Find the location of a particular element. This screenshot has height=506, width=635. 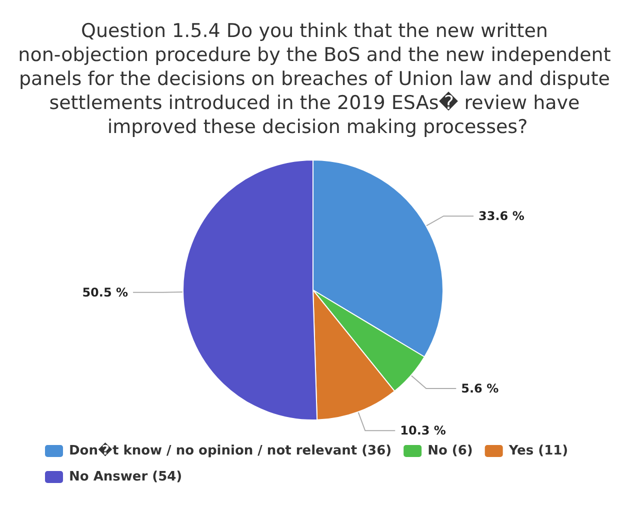

data-label: 10.3 % is located at coordinates (423, 431).